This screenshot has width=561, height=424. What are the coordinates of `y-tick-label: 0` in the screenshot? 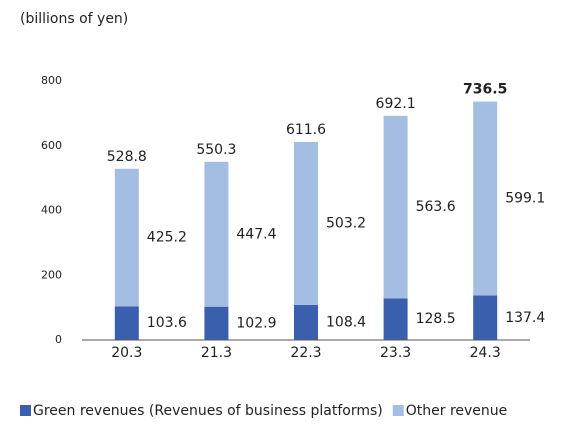 It's located at (58, 339).